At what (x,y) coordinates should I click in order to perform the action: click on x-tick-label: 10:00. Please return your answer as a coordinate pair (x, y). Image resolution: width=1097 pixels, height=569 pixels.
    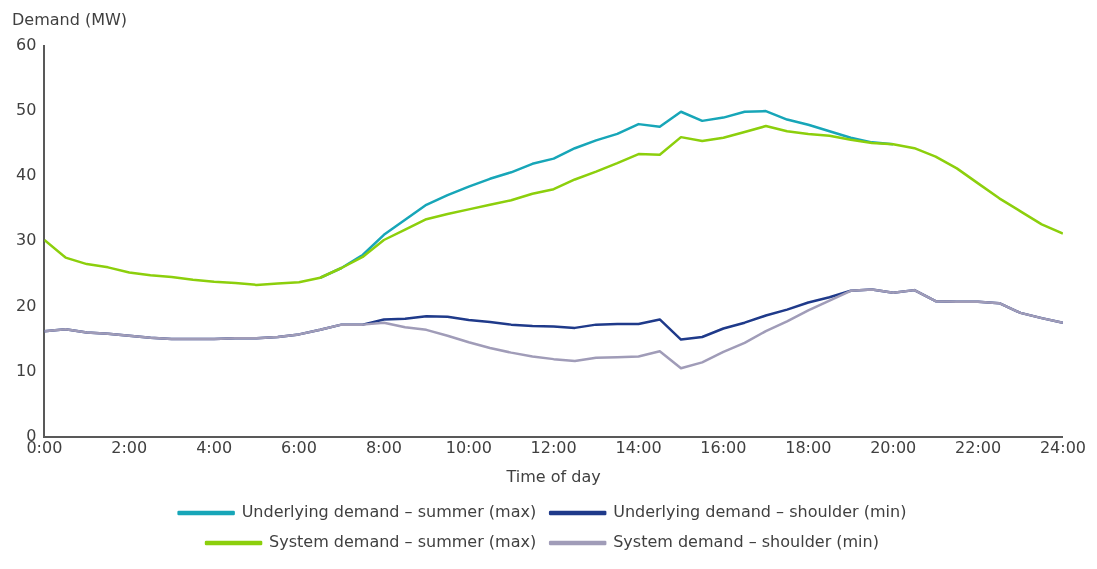
    Looking at the image, I should click on (468, 448).